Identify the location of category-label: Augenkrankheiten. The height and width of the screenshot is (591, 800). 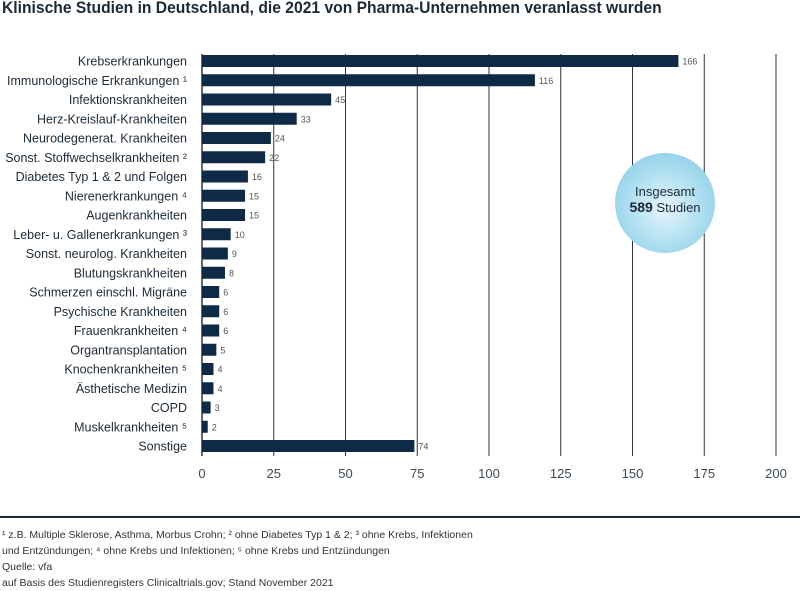
(136, 216).